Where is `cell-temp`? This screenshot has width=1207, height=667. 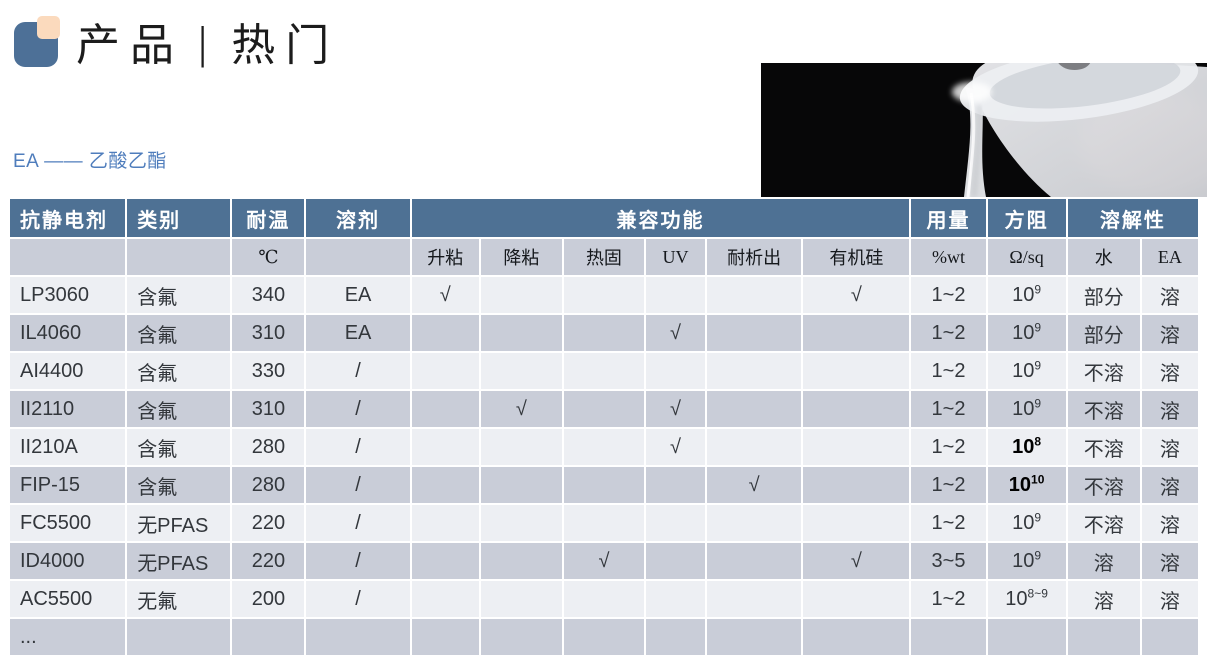
cell-temp is located at coordinates (268, 637).